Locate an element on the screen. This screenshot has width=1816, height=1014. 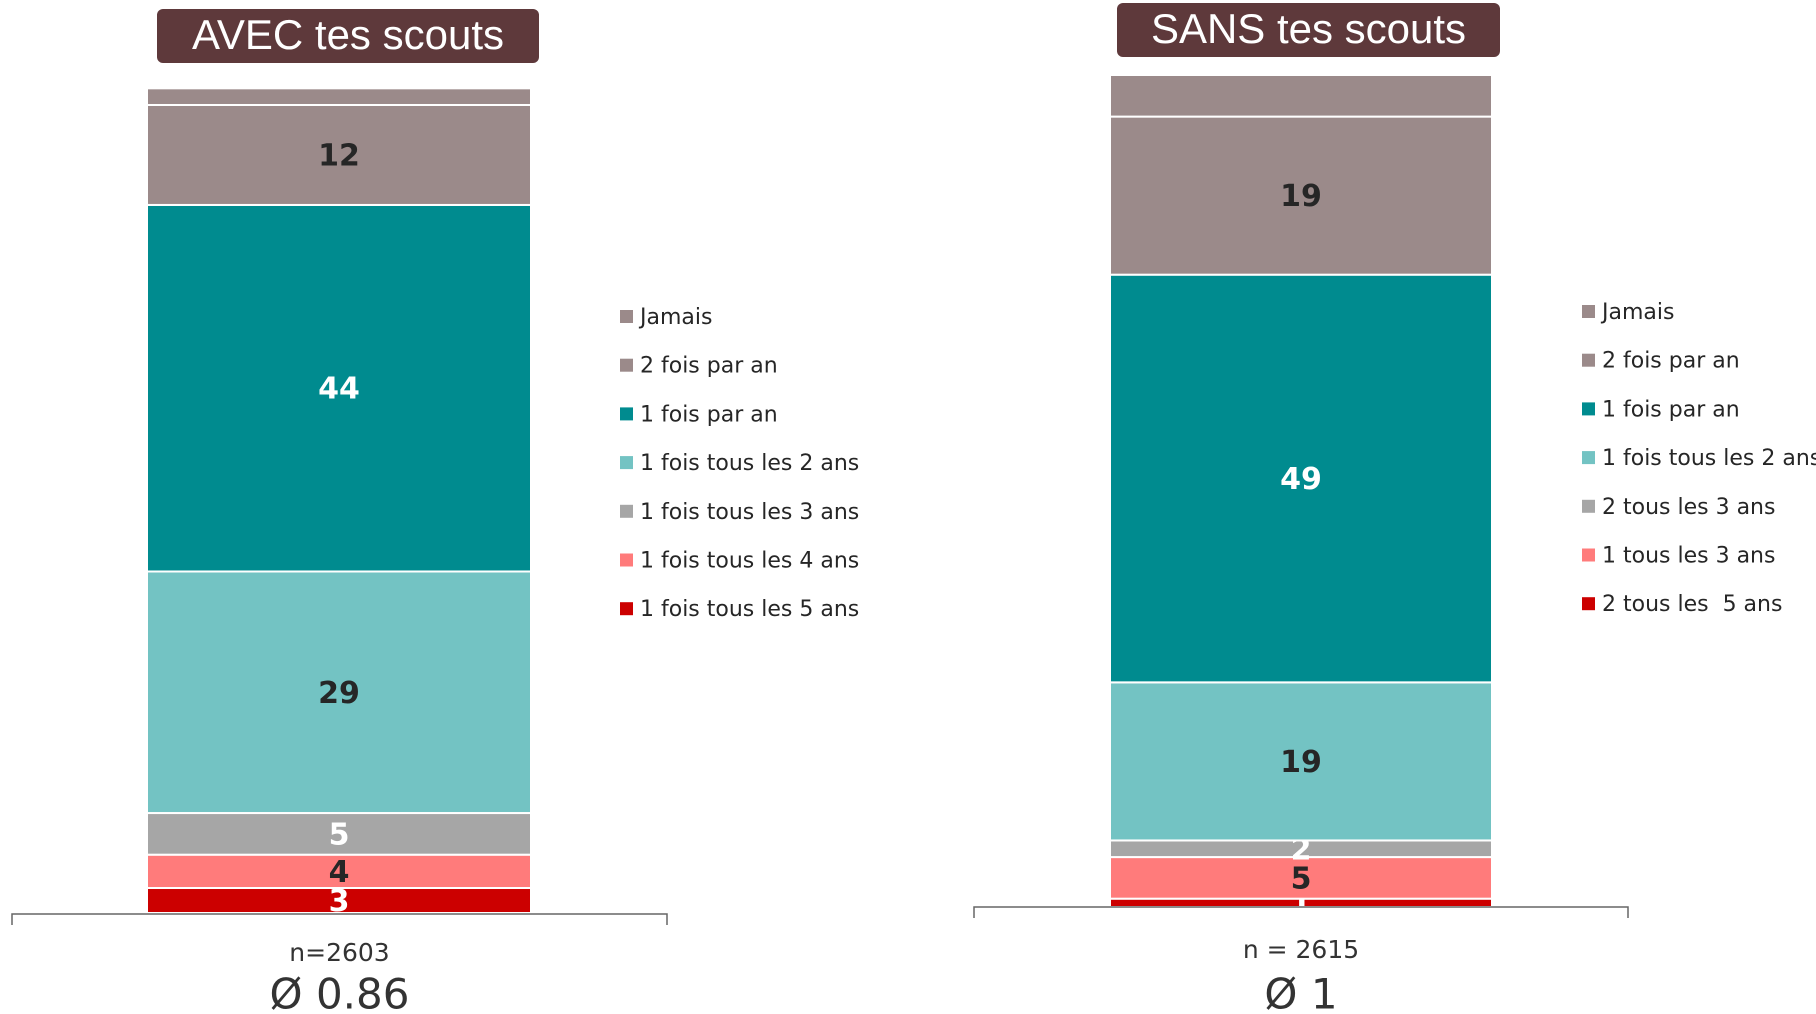
data-label: 4 is located at coordinates (339, 872).